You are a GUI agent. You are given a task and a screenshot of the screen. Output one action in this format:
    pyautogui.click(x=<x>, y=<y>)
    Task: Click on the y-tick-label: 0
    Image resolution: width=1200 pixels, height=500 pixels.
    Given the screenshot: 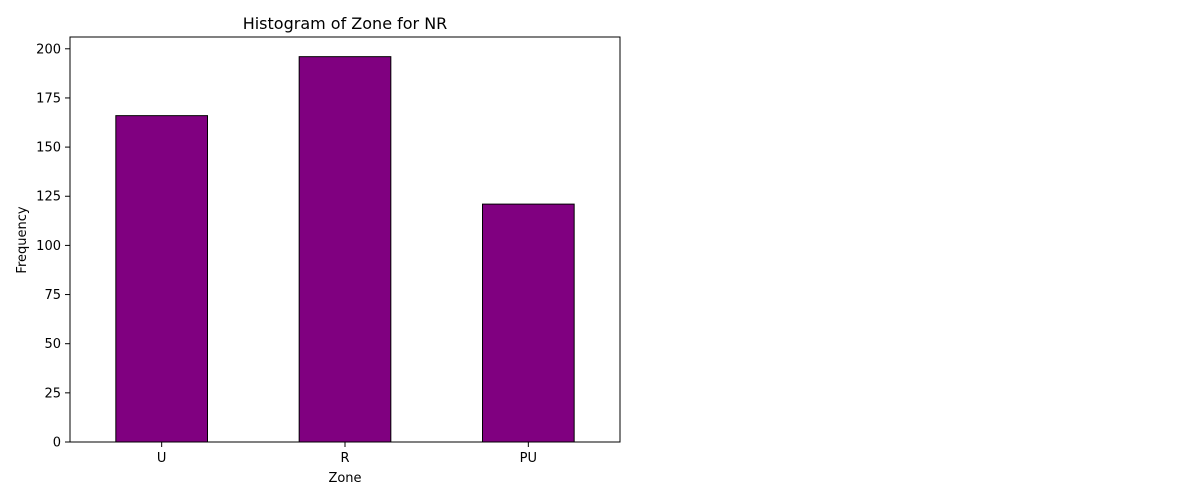 What is the action you would take?
    pyautogui.click(x=57, y=443)
    